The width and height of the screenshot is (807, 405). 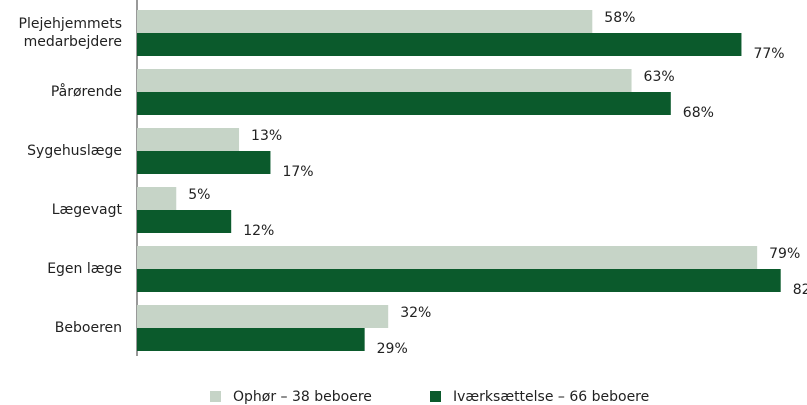 What do you see at coordinates (266, 136) in the screenshot?
I see `data-label: 13%` at bounding box center [266, 136].